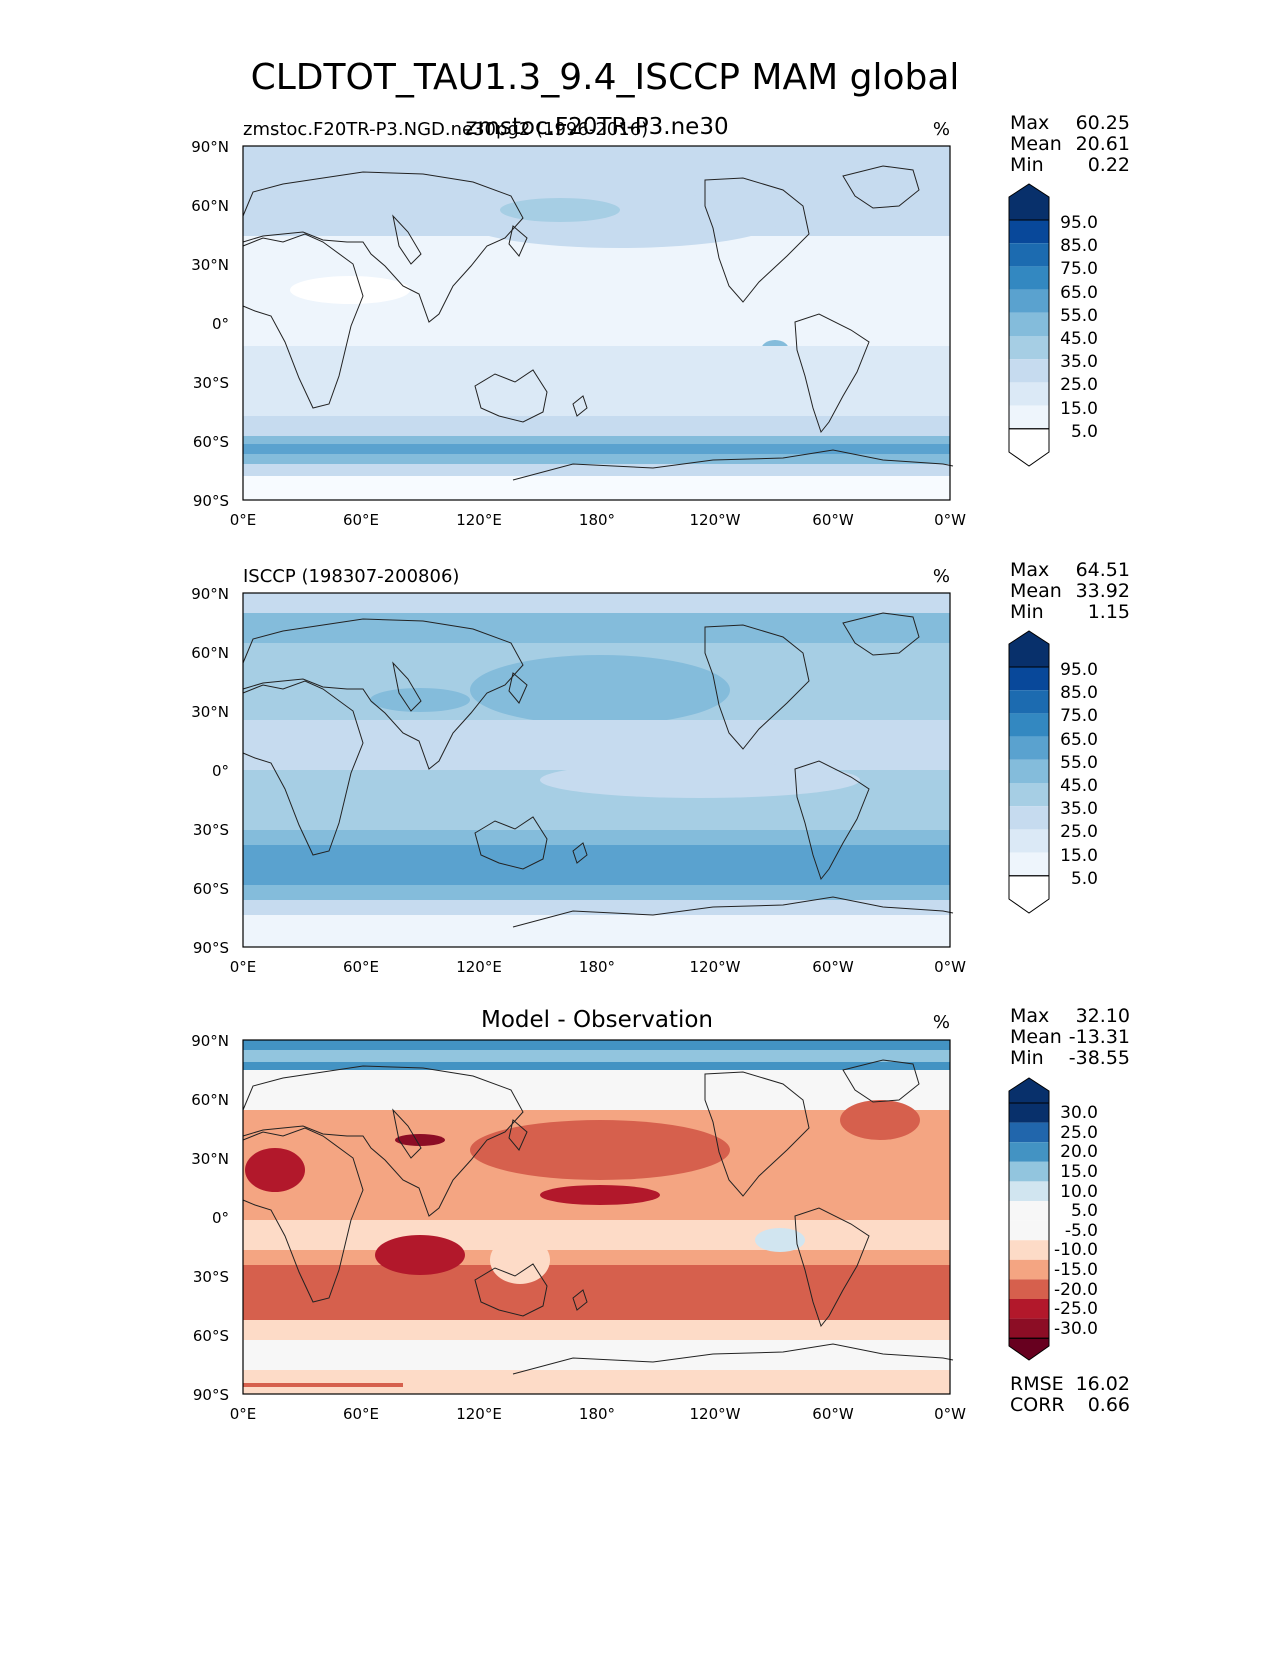 The height and width of the screenshot is (1654, 1275). I want to click on stat-value: 64.51, so click(1103, 570).